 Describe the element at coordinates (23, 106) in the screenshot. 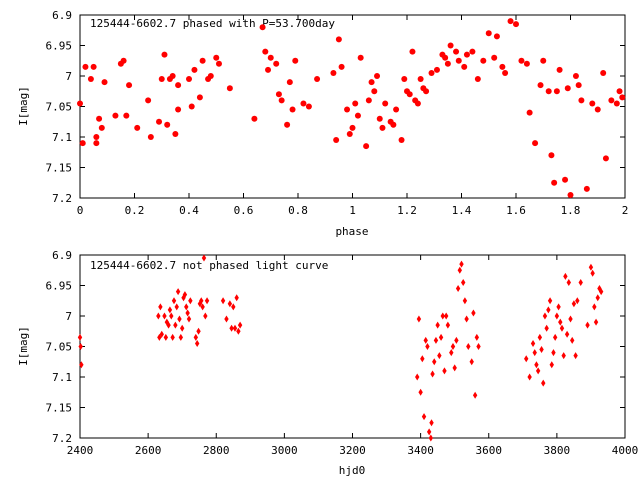

I see `y-axis-label: I[mag]` at that location.